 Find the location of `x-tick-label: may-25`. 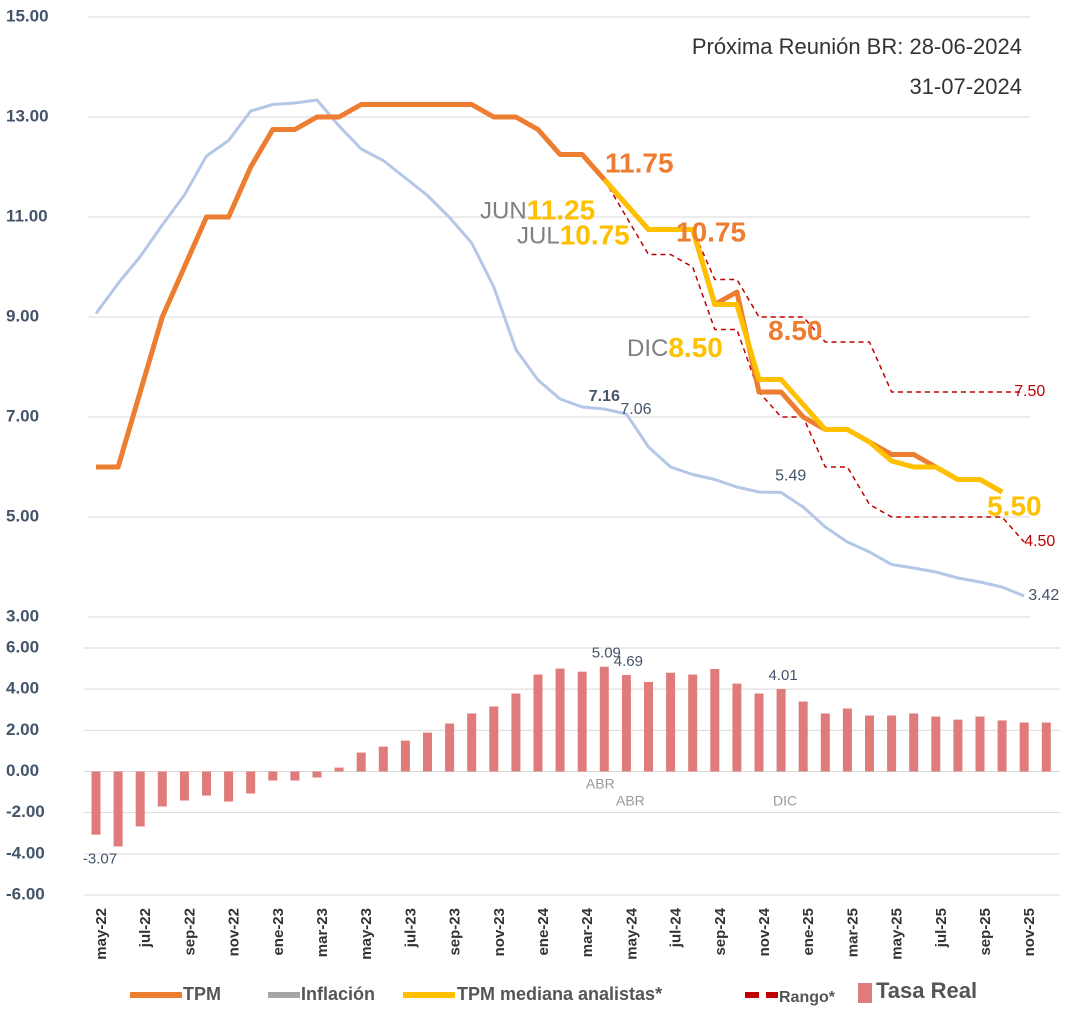

x-tick-label: may-25 is located at coordinates (897, 934).